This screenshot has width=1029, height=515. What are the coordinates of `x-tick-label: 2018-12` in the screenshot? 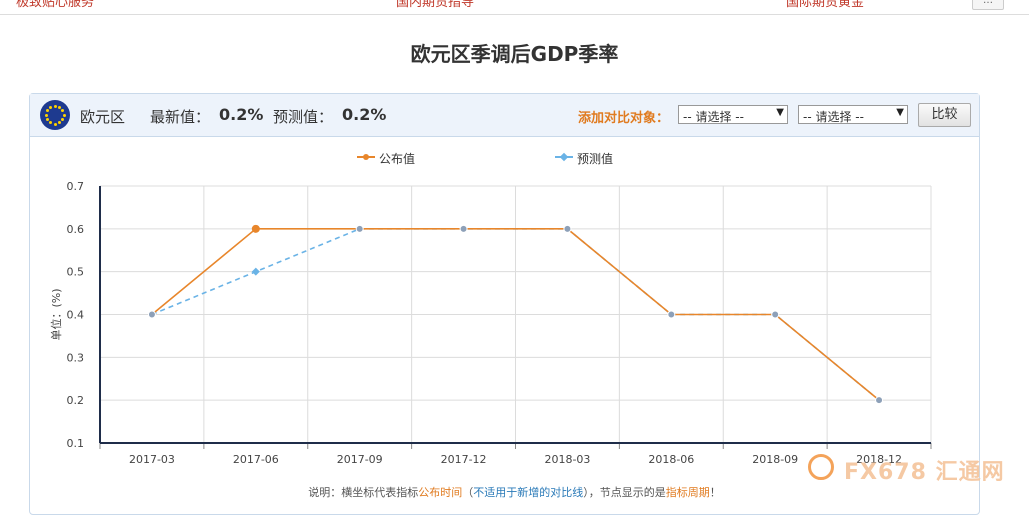 It's located at (879, 459).